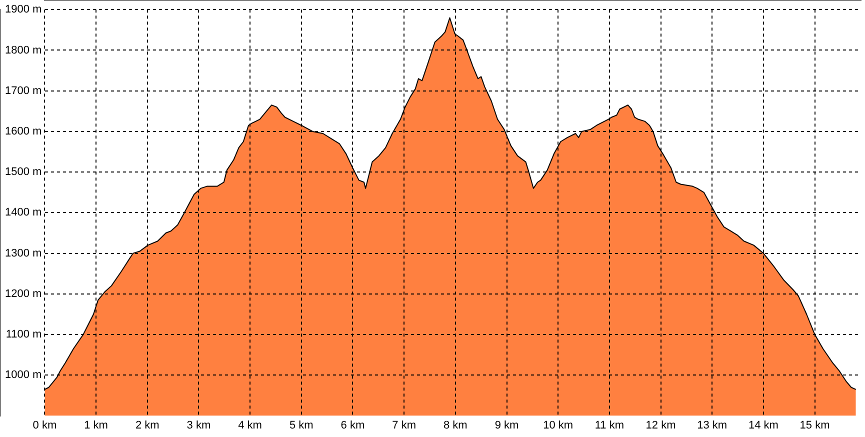 Image resolution: width=865 pixels, height=437 pixels. I want to click on y-tick-label: 1000 m, so click(23, 375).